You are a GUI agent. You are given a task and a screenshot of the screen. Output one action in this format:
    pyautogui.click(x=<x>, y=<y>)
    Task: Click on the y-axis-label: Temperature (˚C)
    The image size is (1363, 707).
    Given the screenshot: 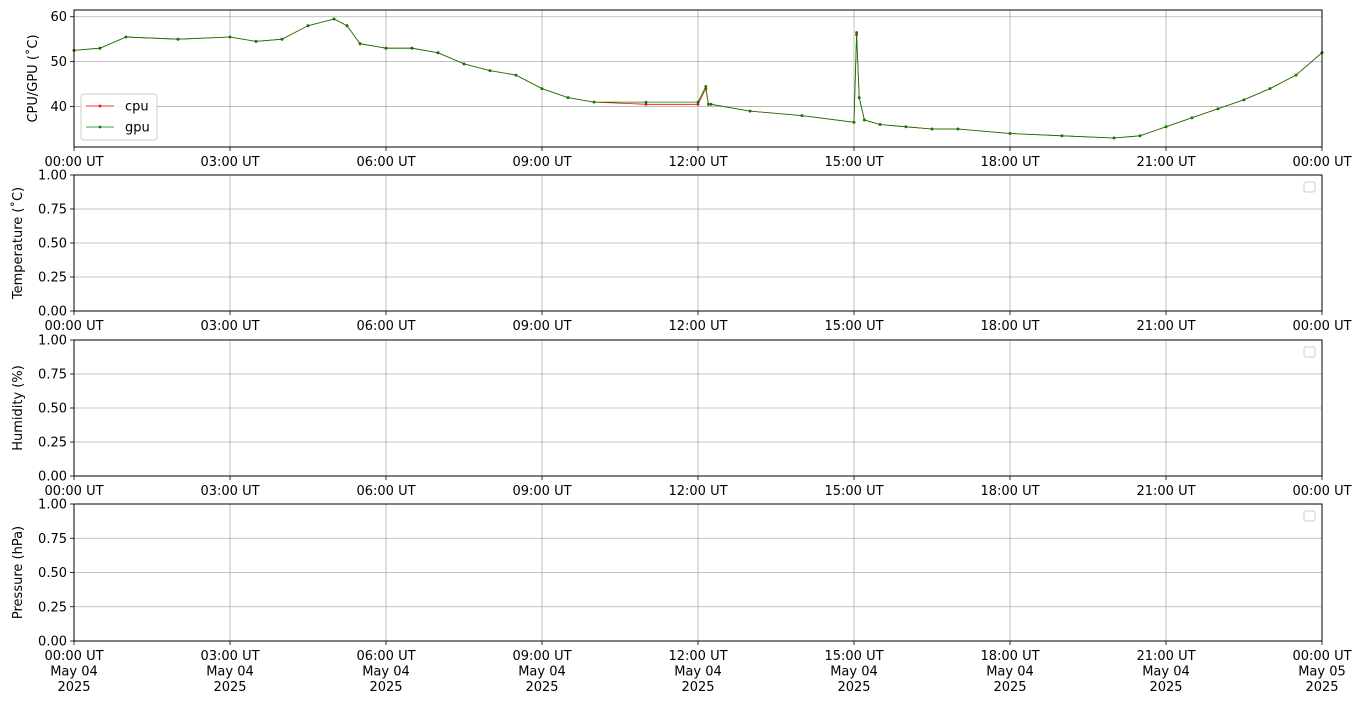 What is the action you would take?
    pyautogui.click(x=18, y=243)
    